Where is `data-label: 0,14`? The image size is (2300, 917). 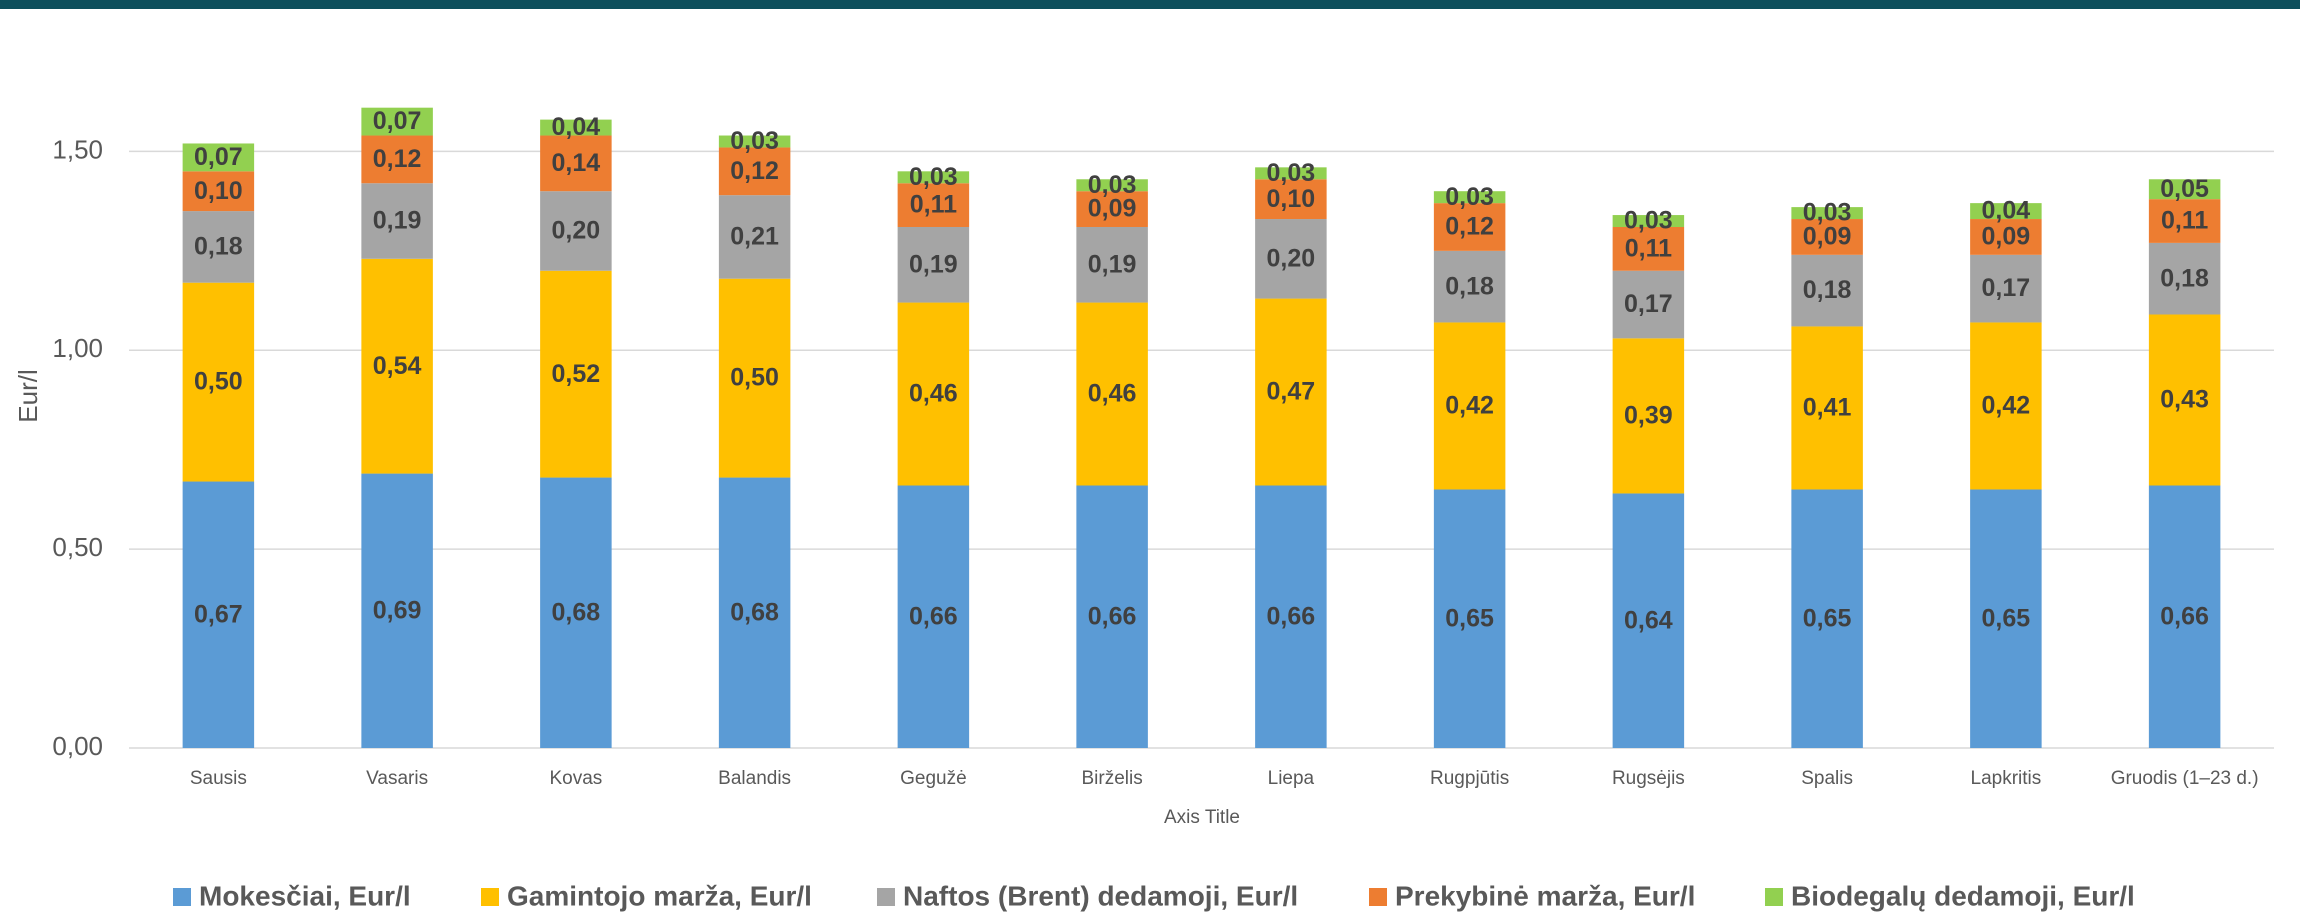 data-label: 0,14 is located at coordinates (576, 163).